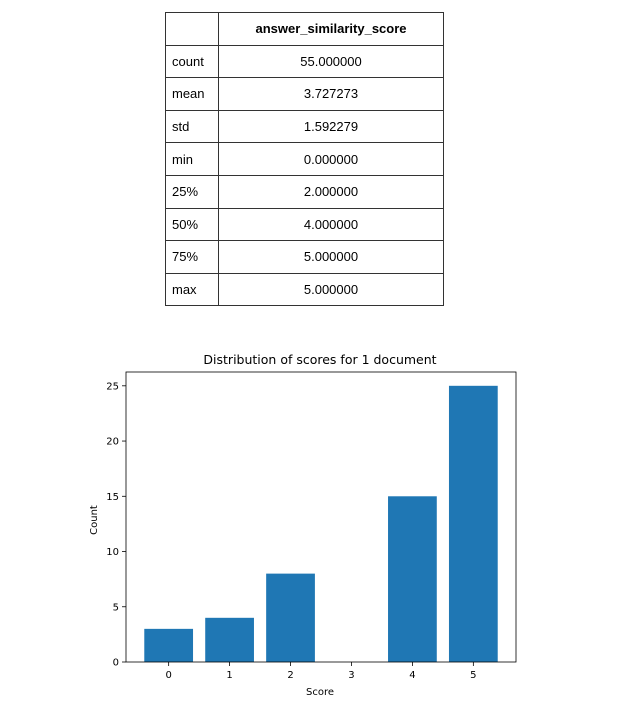 This screenshot has height=713, width=632. Describe the element at coordinates (320, 692) in the screenshot. I see `x-axis-label: Score` at that location.